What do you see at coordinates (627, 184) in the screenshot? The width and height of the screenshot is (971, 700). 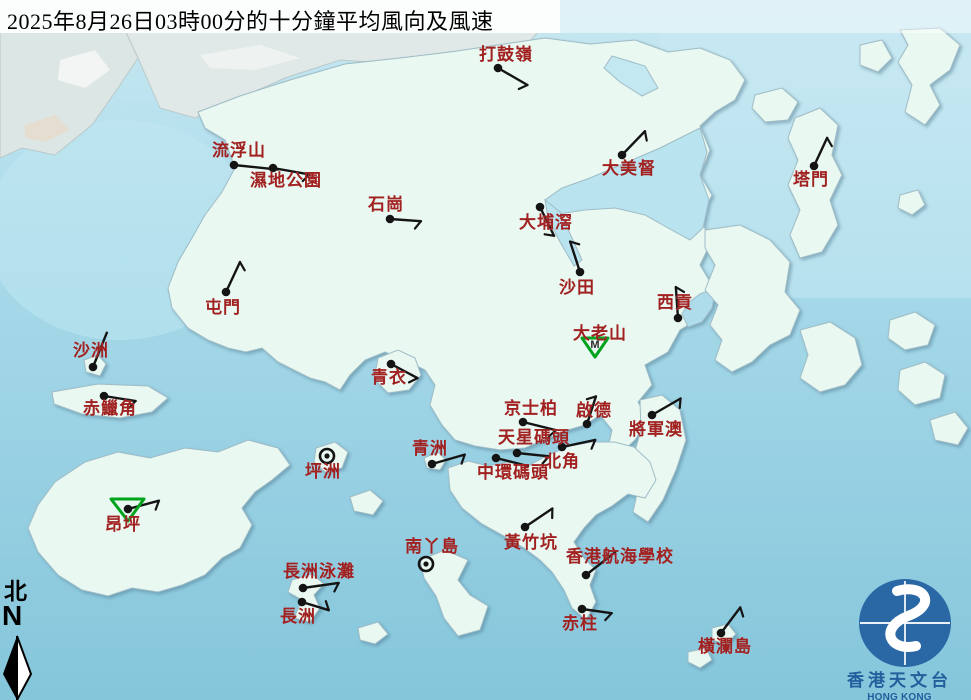 I see `tolo-harbour` at bounding box center [627, 184].